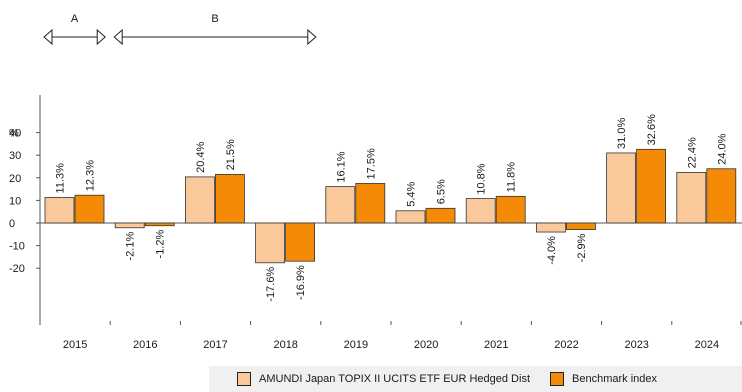 The image size is (742, 392). Describe the element at coordinates (341, 166) in the screenshot. I see `data-label-fund: 16.1%` at that location.